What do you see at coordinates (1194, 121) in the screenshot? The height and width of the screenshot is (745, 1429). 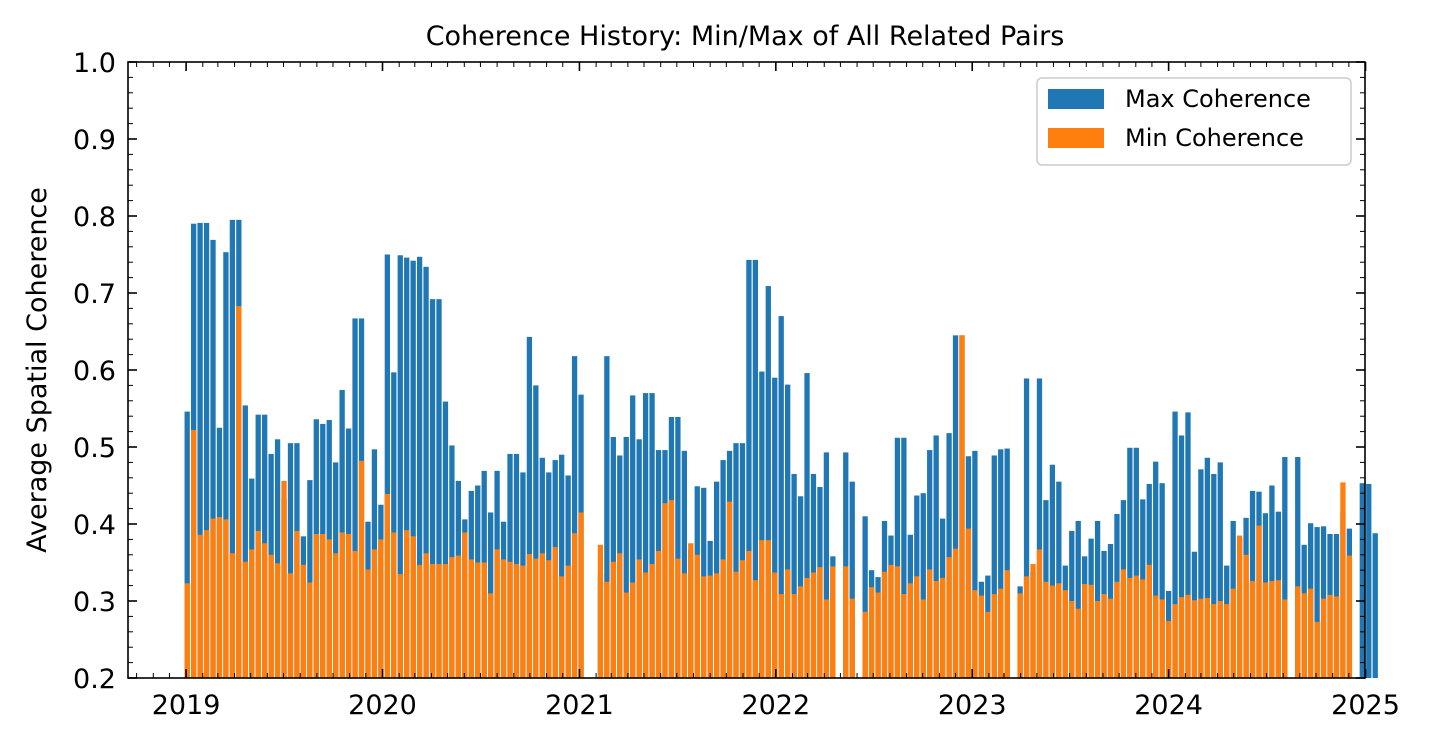 I see `legend: Max Coherence Min Coherence` at bounding box center [1194, 121].